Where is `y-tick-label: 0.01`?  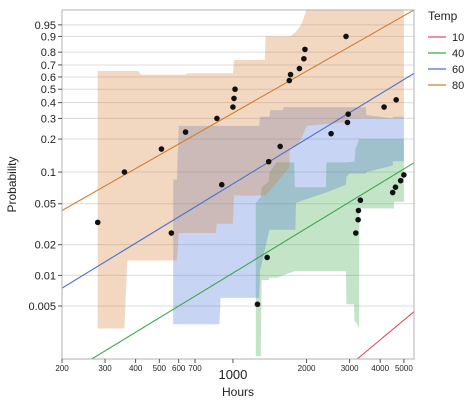 y-tick-label: 0.01 is located at coordinates (45, 276).